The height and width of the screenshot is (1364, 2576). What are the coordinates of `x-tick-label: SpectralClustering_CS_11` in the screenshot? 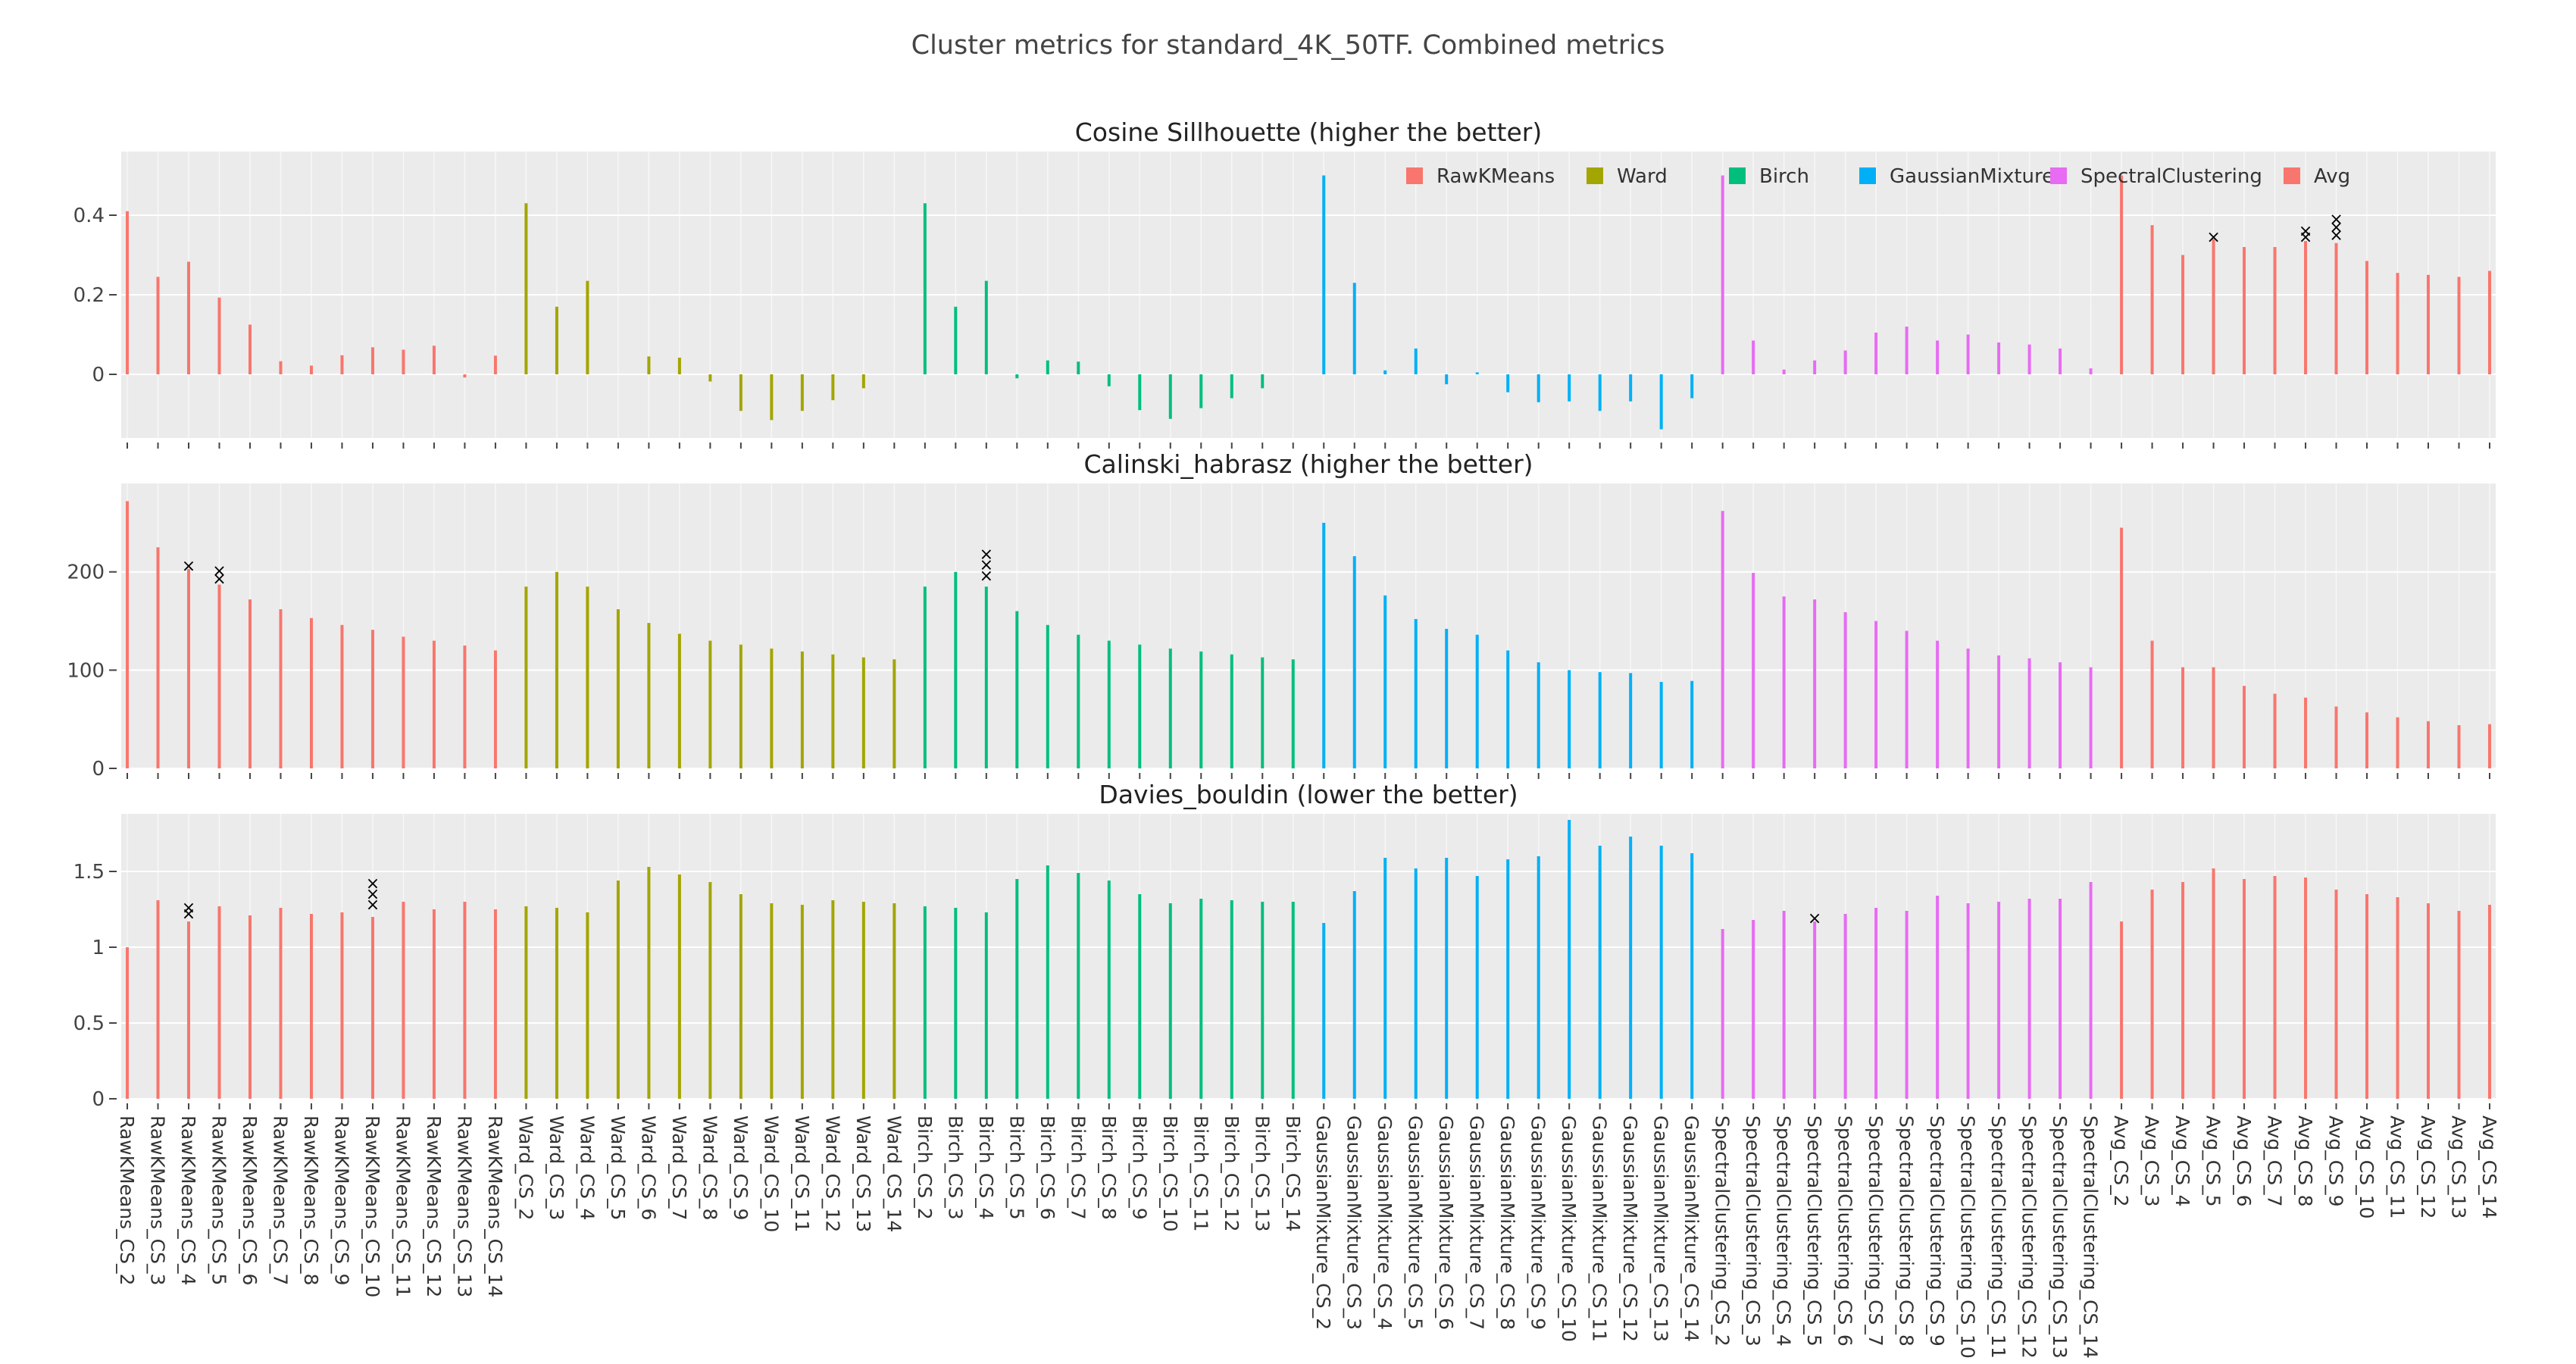 It's located at (1998, 1237).